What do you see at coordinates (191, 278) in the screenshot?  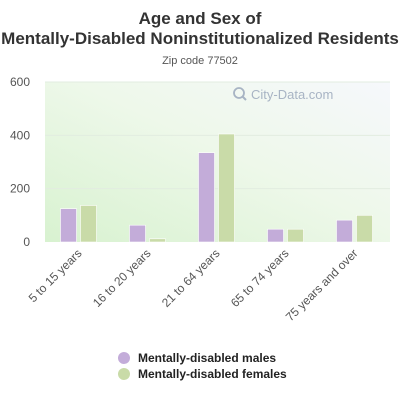 I see `x-tick-label: 21 to 64 years` at bounding box center [191, 278].